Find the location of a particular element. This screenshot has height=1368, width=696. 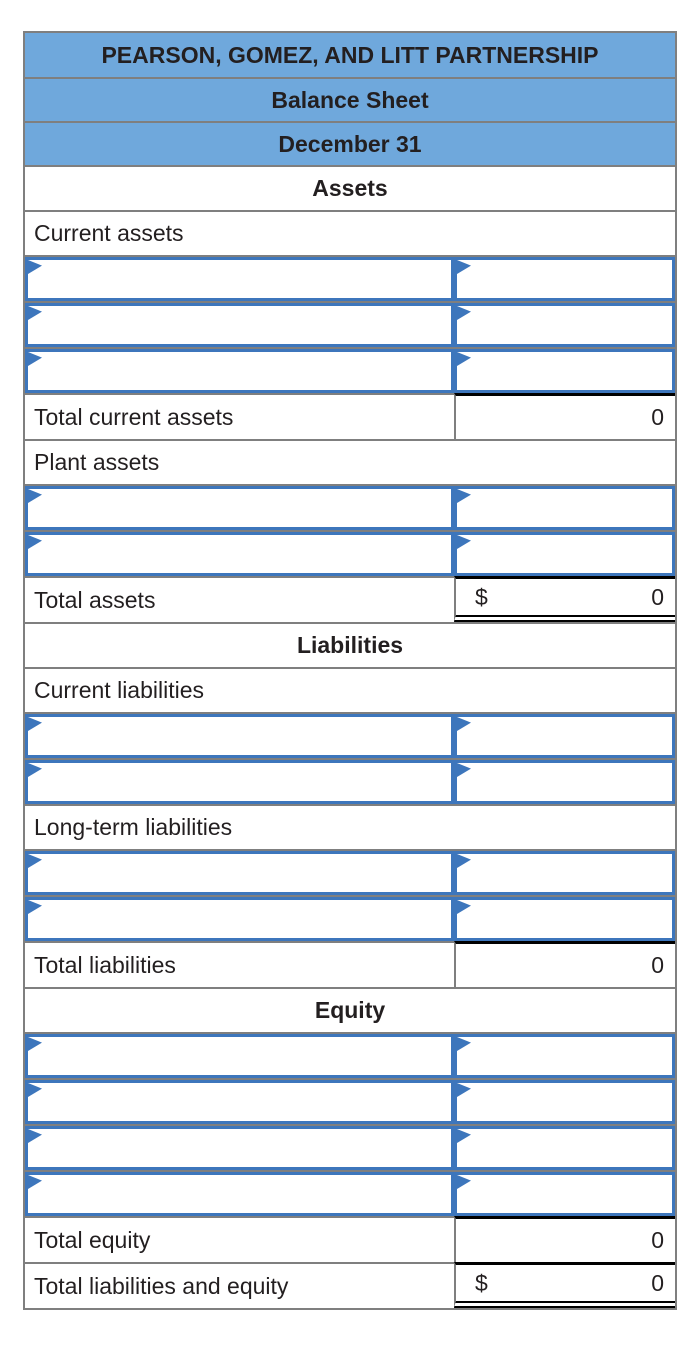

total-current-assets-row: Total current assets 0 is located at coordinates (350, 416).